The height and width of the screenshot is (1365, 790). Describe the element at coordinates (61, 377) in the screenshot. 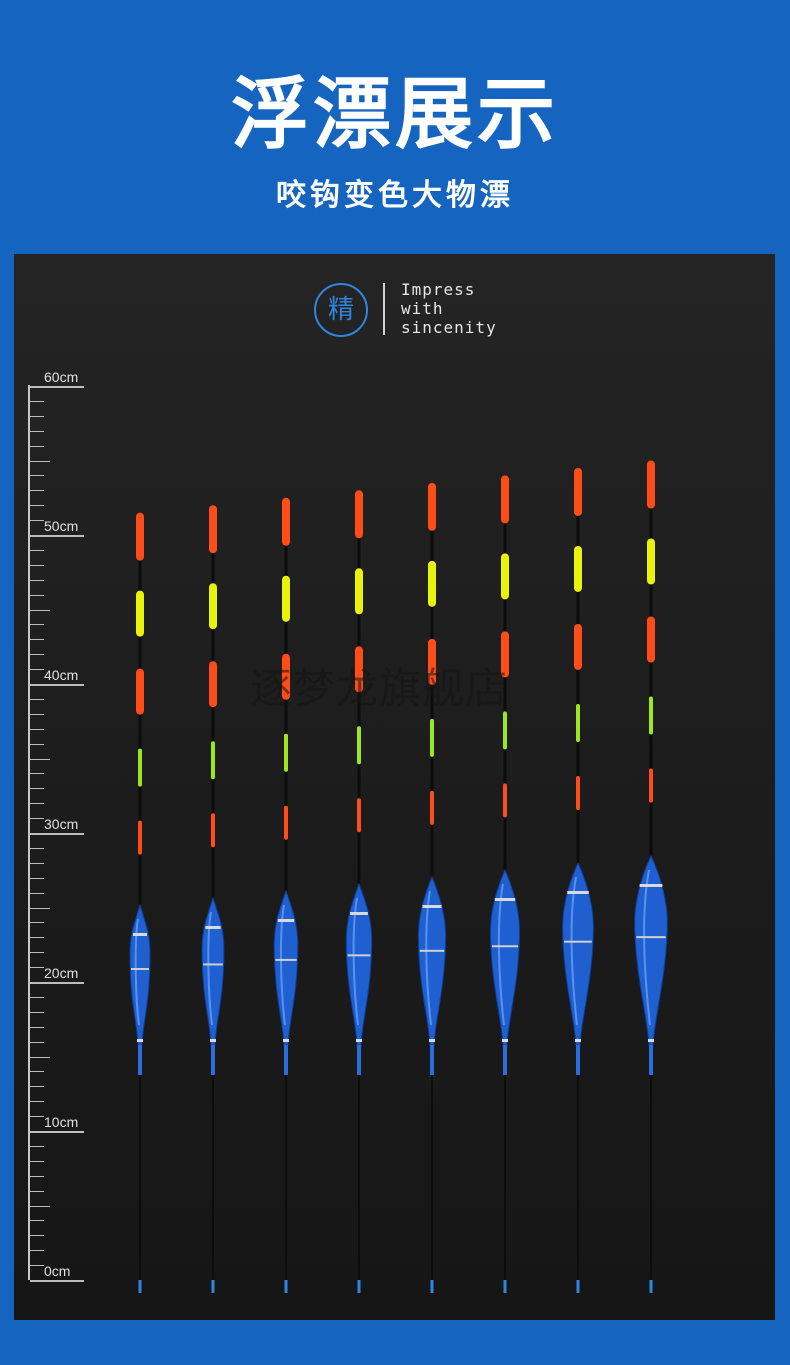

I see `ruler-label: 60cm` at that location.